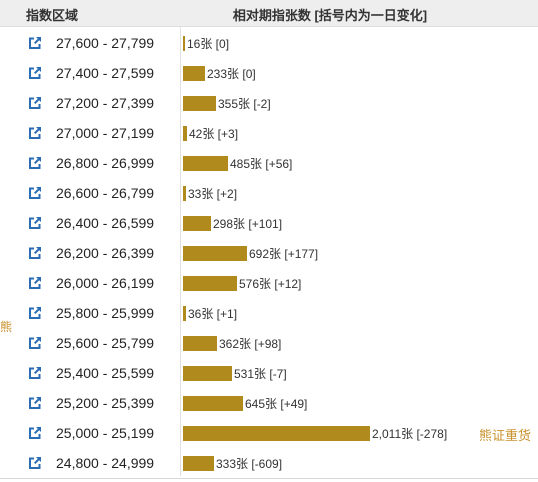  Describe the element at coordinates (180, 251) in the screenshot. I see `column-divider` at that location.